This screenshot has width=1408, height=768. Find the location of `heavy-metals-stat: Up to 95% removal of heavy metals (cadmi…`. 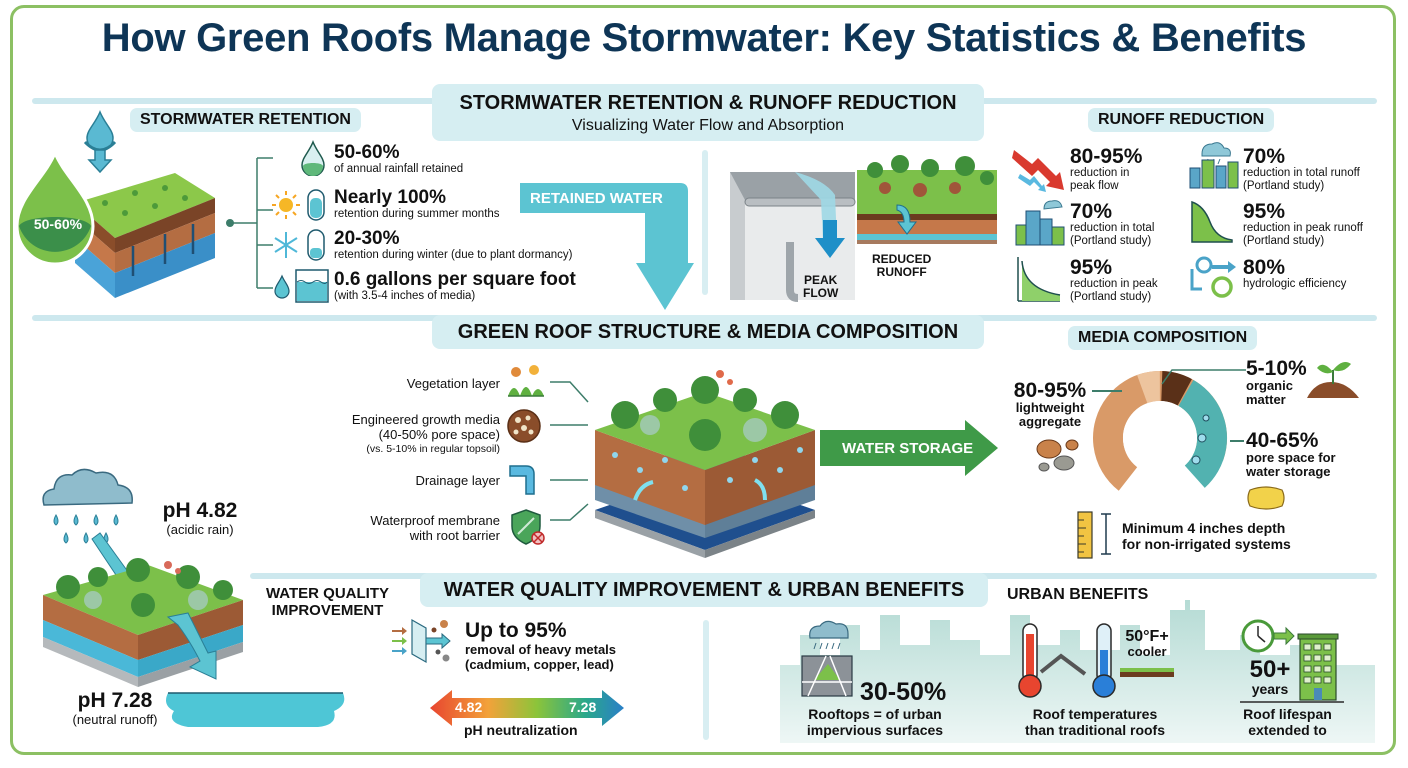

heavy-metals-stat: Up to 95% removal of heavy metals (cadmi… is located at coordinates (541, 646).